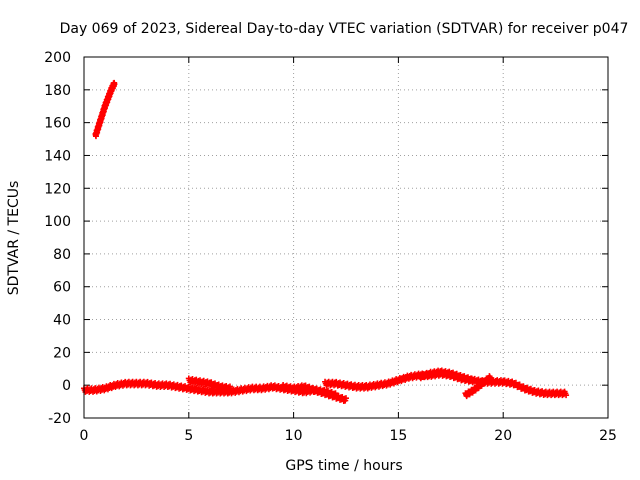 The height and width of the screenshot is (480, 640). What do you see at coordinates (343, 466) in the screenshot?
I see `x-axis-label: GPS time / hours` at bounding box center [343, 466].